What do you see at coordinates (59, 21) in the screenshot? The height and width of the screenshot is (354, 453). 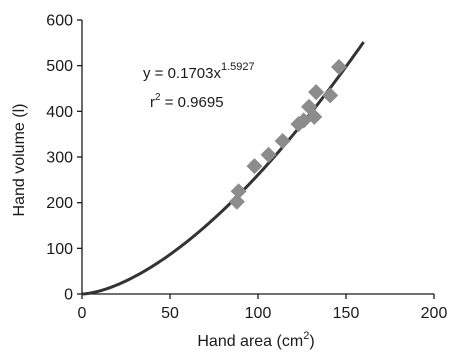 I see `y-tick-label: 600` at bounding box center [59, 21].